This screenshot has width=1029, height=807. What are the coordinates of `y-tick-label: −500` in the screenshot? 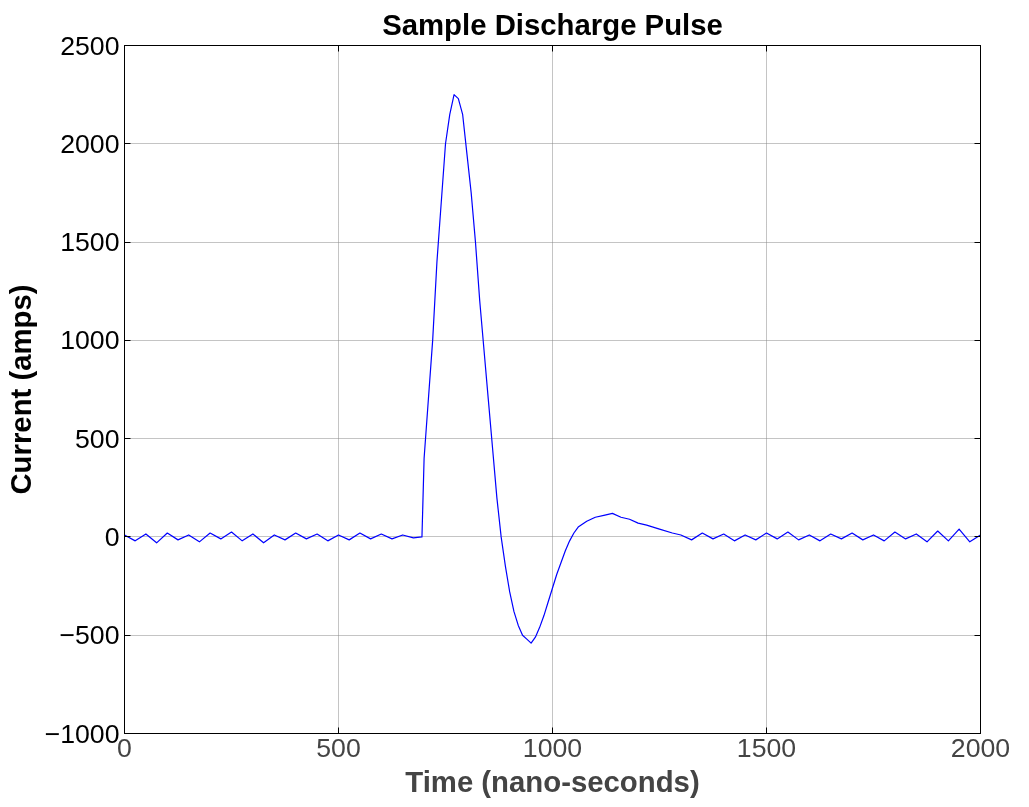 It's located at (89, 635).